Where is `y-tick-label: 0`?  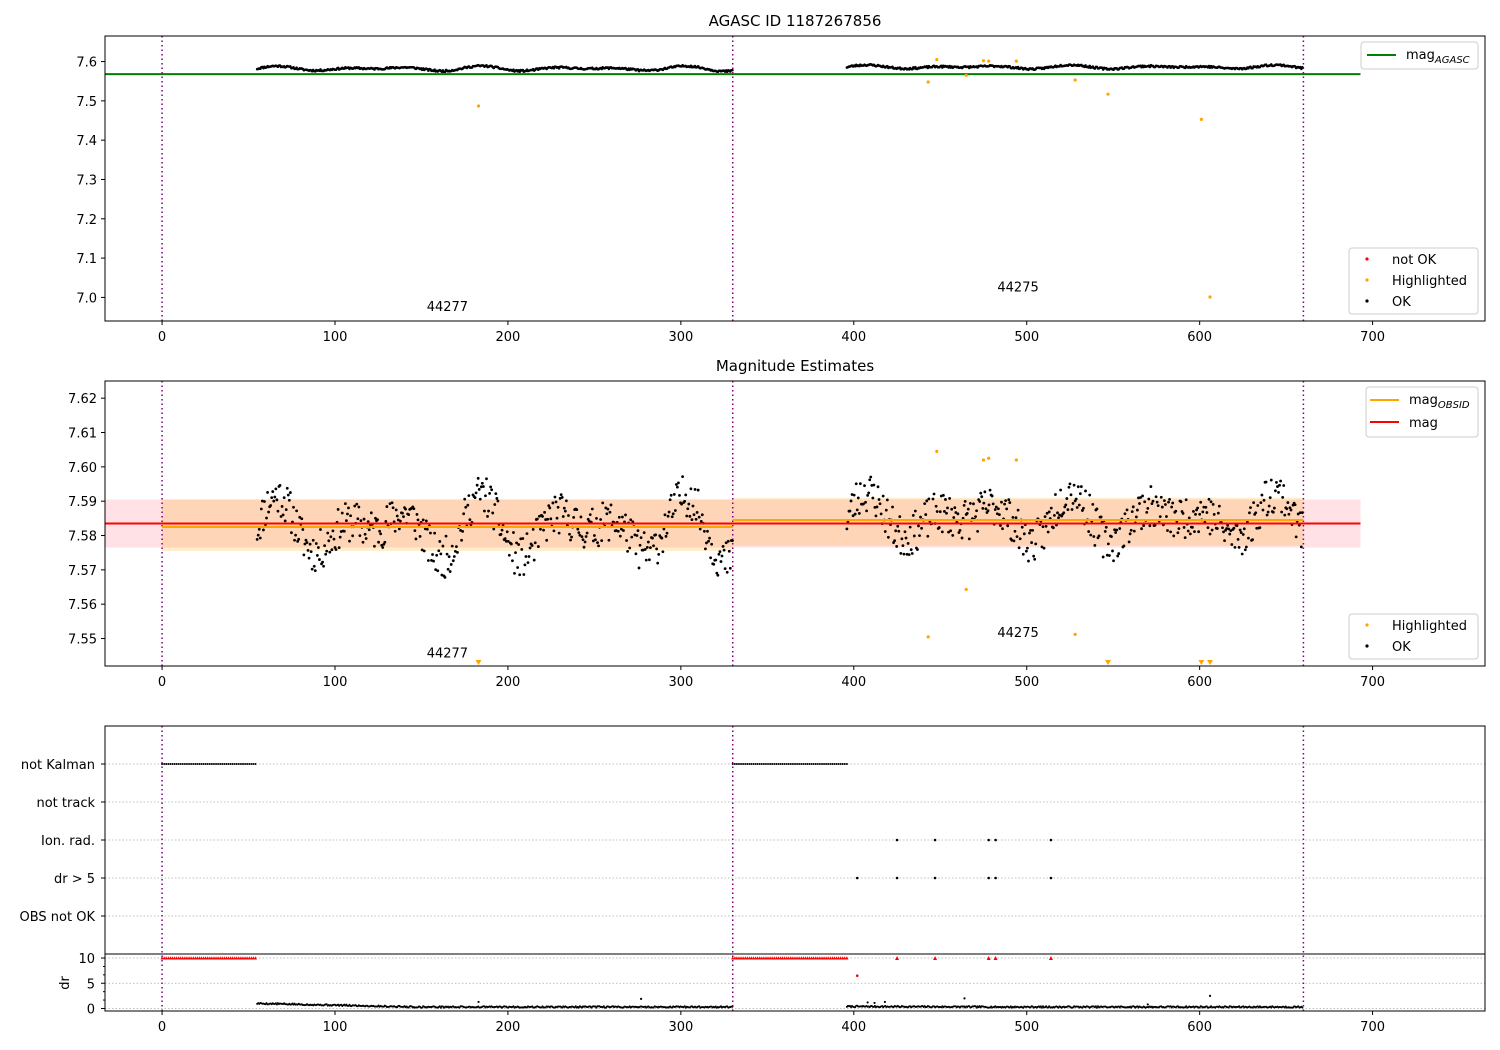 y-tick-label: 0 is located at coordinates (91, 1009).